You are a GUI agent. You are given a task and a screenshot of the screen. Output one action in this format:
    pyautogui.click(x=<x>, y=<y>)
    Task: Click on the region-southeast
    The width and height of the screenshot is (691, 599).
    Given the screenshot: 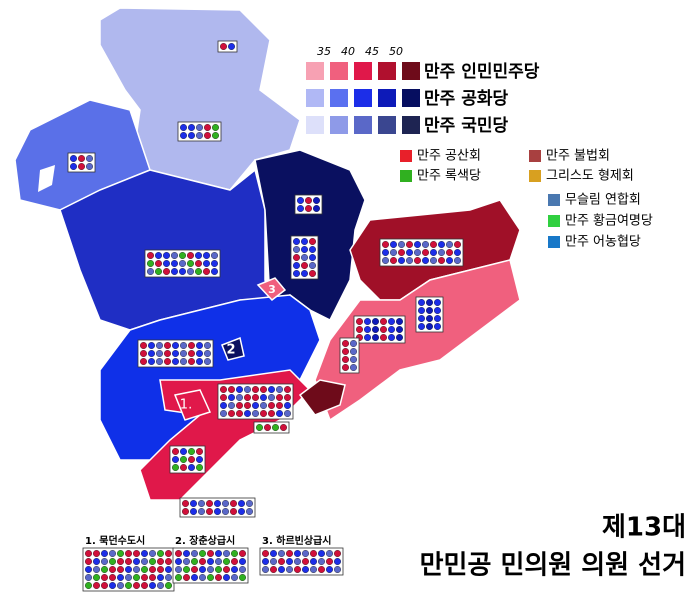 What is the action you would take?
    pyautogui.click(x=417, y=340)
    